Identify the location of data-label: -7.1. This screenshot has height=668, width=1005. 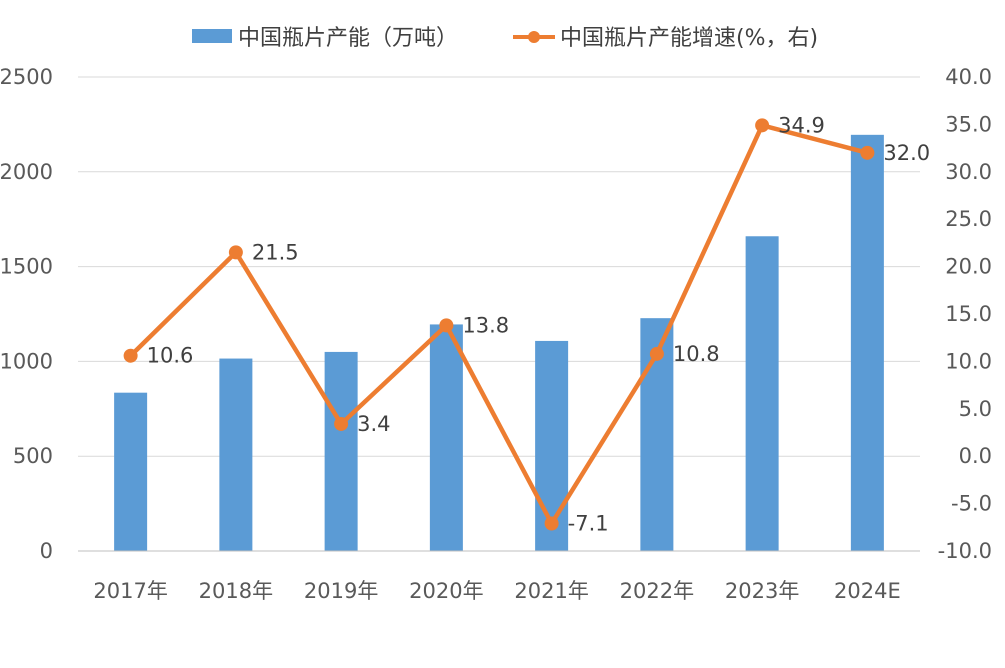
(588, 524).